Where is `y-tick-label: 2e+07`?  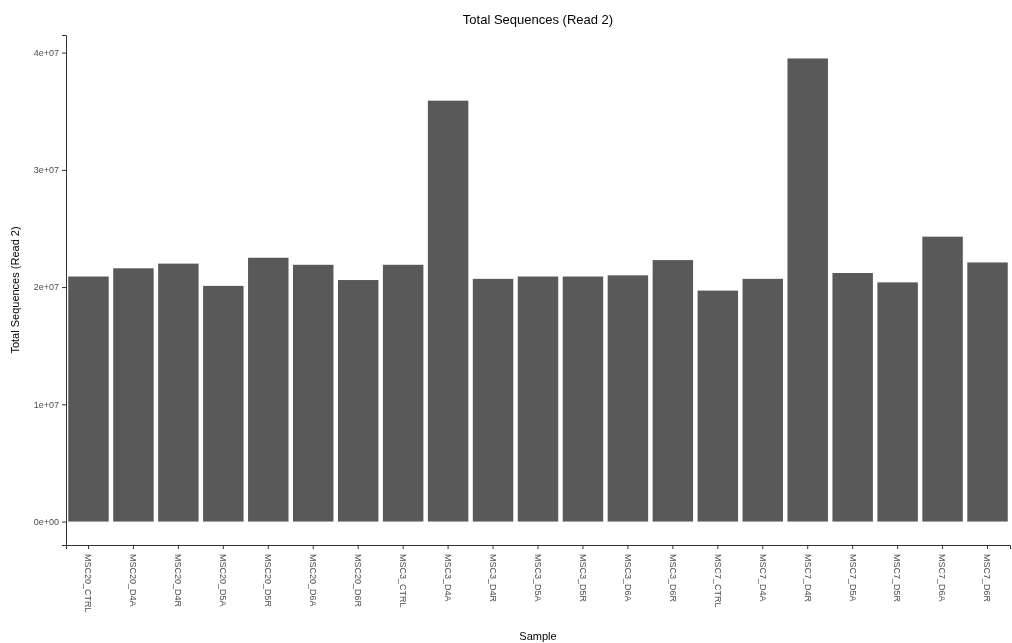
y-tick-label: 2e+07 is located at coordinates (46, 287).